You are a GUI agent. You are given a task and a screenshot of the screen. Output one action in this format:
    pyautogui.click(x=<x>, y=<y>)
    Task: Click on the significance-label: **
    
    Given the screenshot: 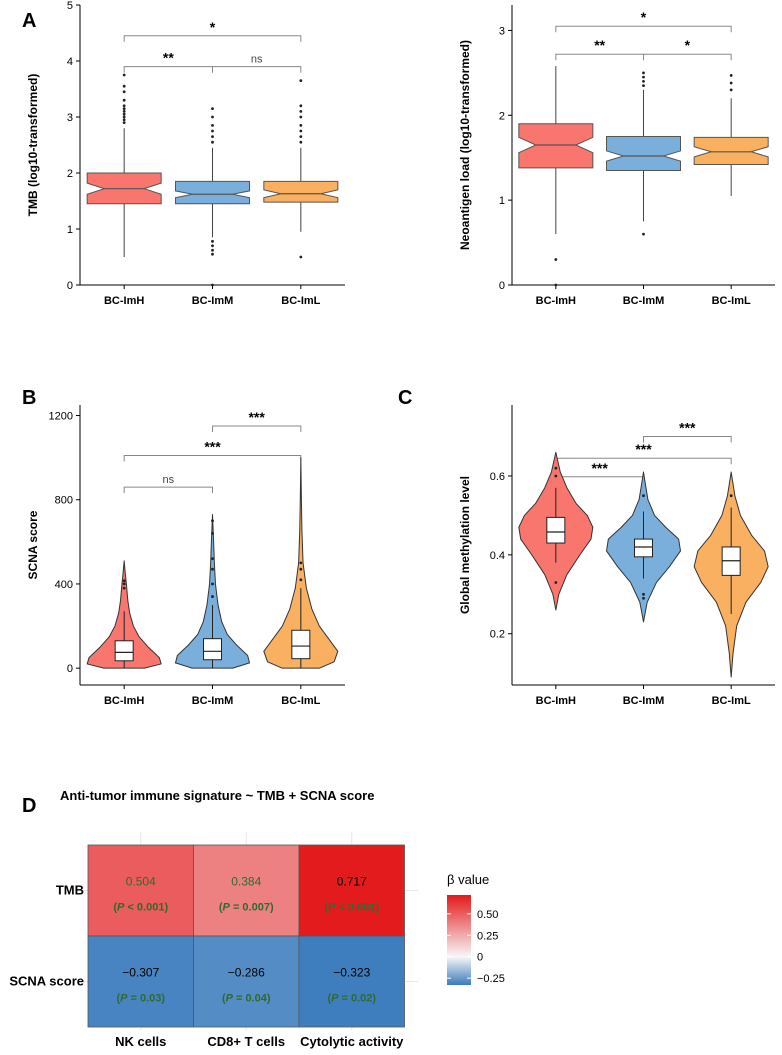 What is the action you would take?
    pyautogui.click(x=168, y=58)
    